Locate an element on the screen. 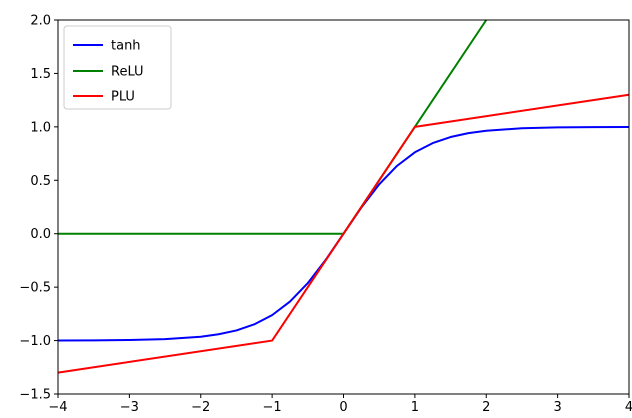 The height and width of the screenshot is (418, 632). y-tick-label: −0.5 is located at coordinates (35, 288).